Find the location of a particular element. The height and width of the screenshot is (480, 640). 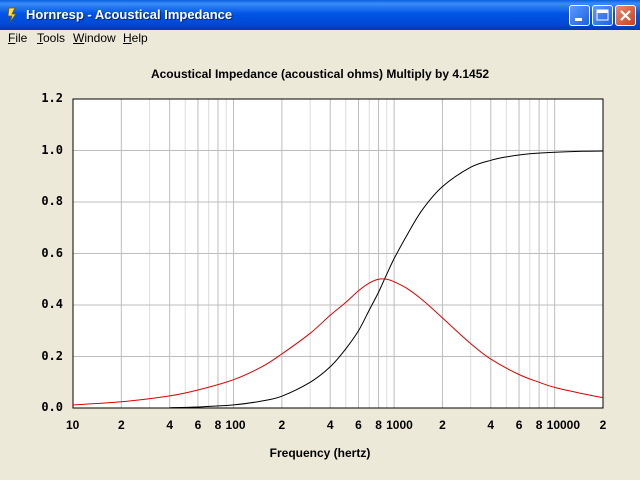

menu-window-accel: W is located at coordinates (79, 38).